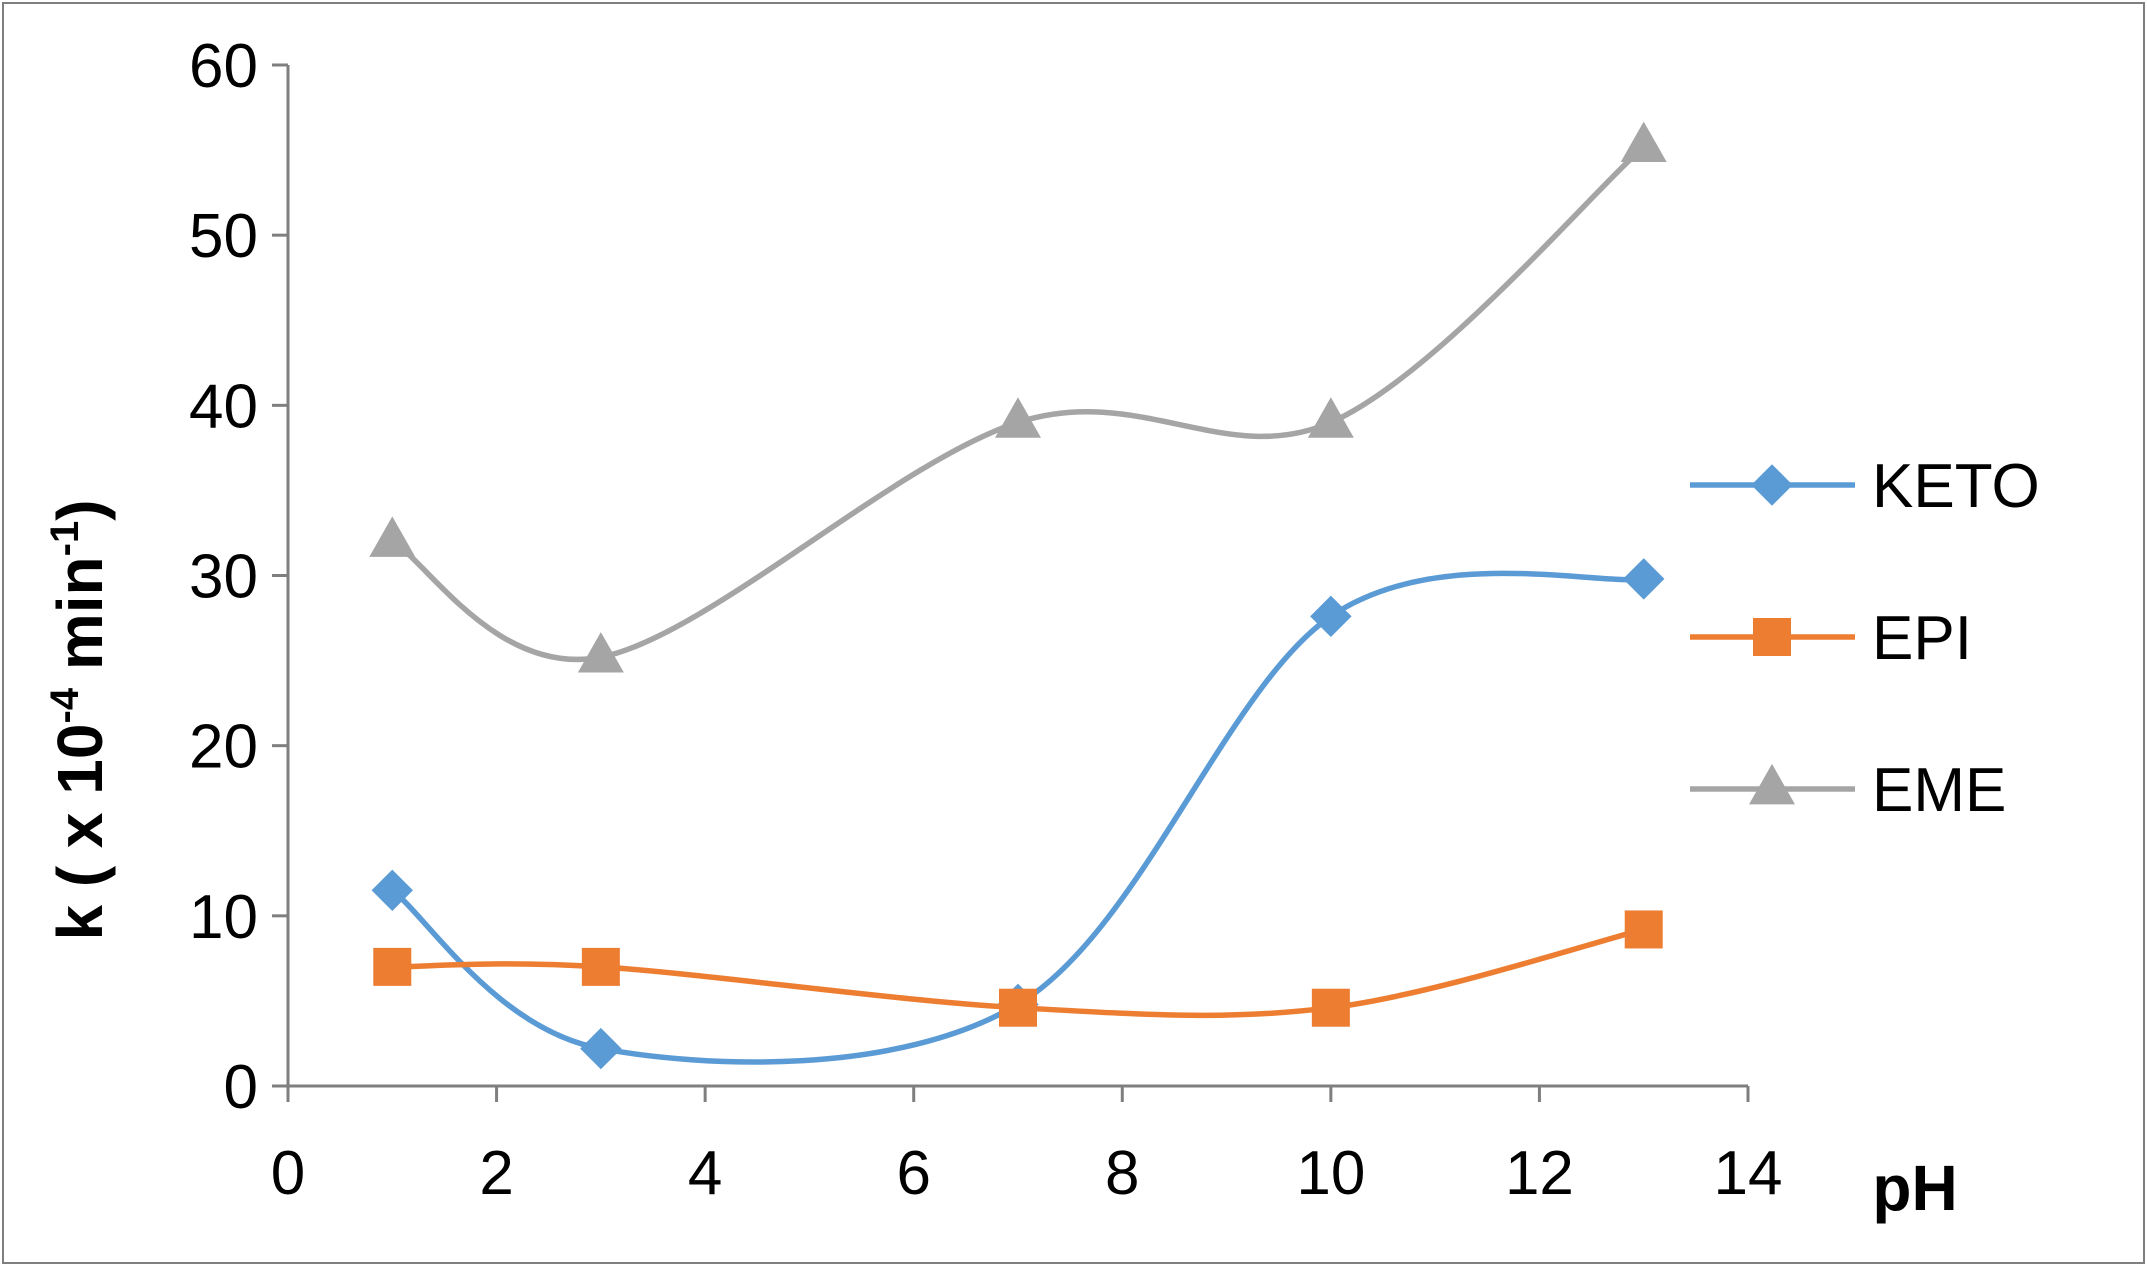 Image resolution: width=2147 pixels, height=1266 pixels. I want to click on x-tick-label: 2, so click(496, 1173).